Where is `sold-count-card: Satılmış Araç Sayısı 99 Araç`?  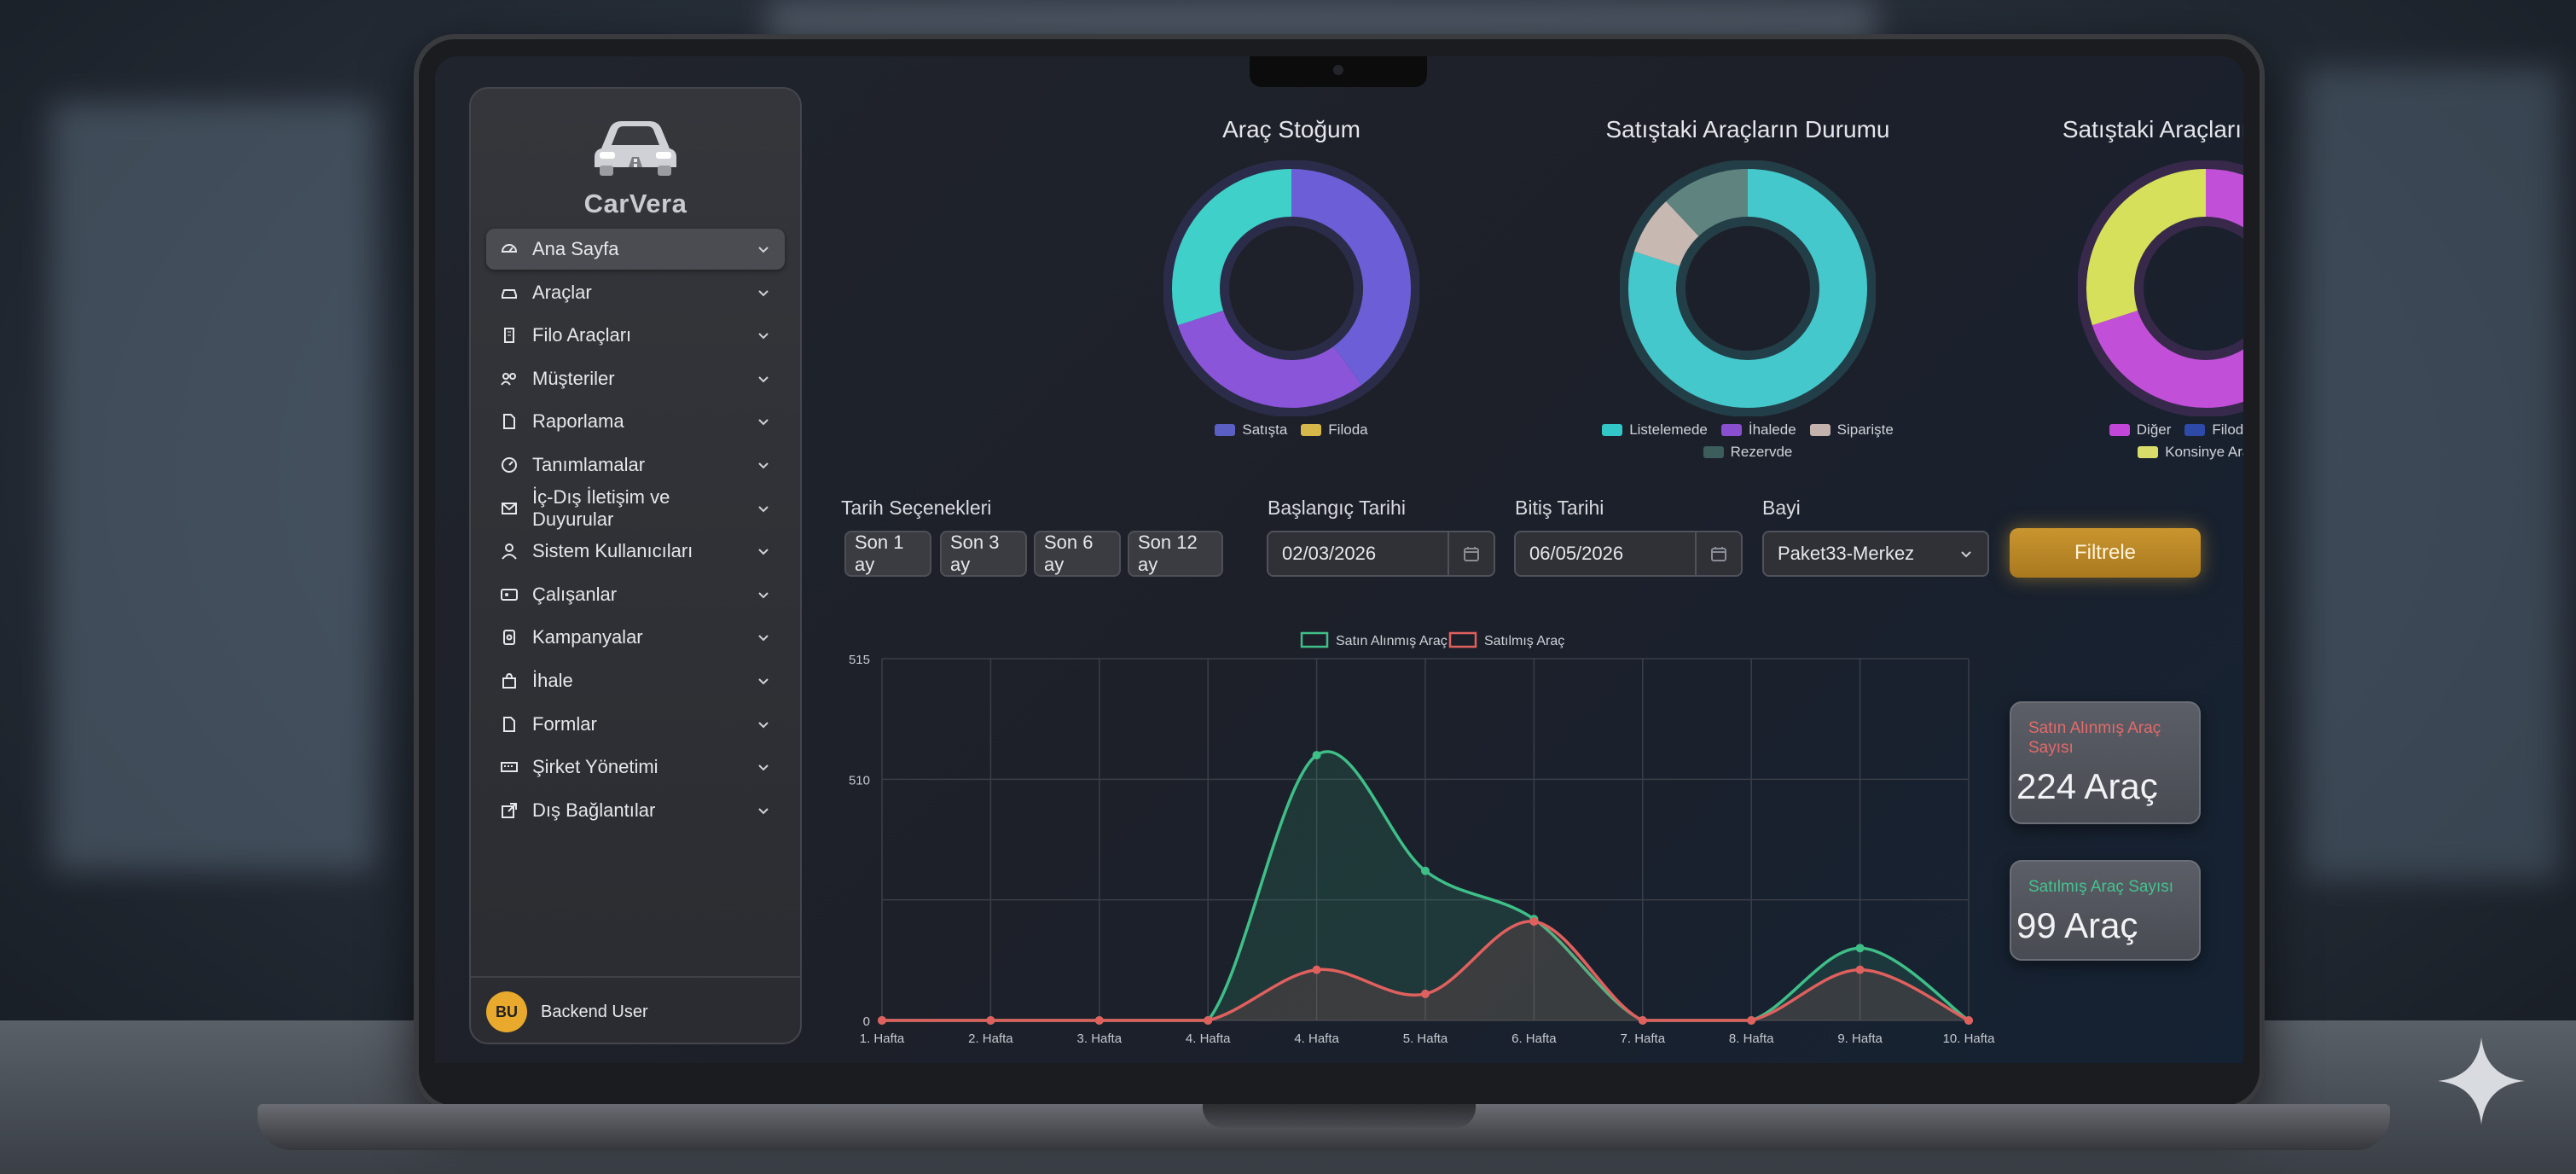 sold-count-card: Satılmış Araç Sayısı 99 Araç is located at coordinates (2105, 910).